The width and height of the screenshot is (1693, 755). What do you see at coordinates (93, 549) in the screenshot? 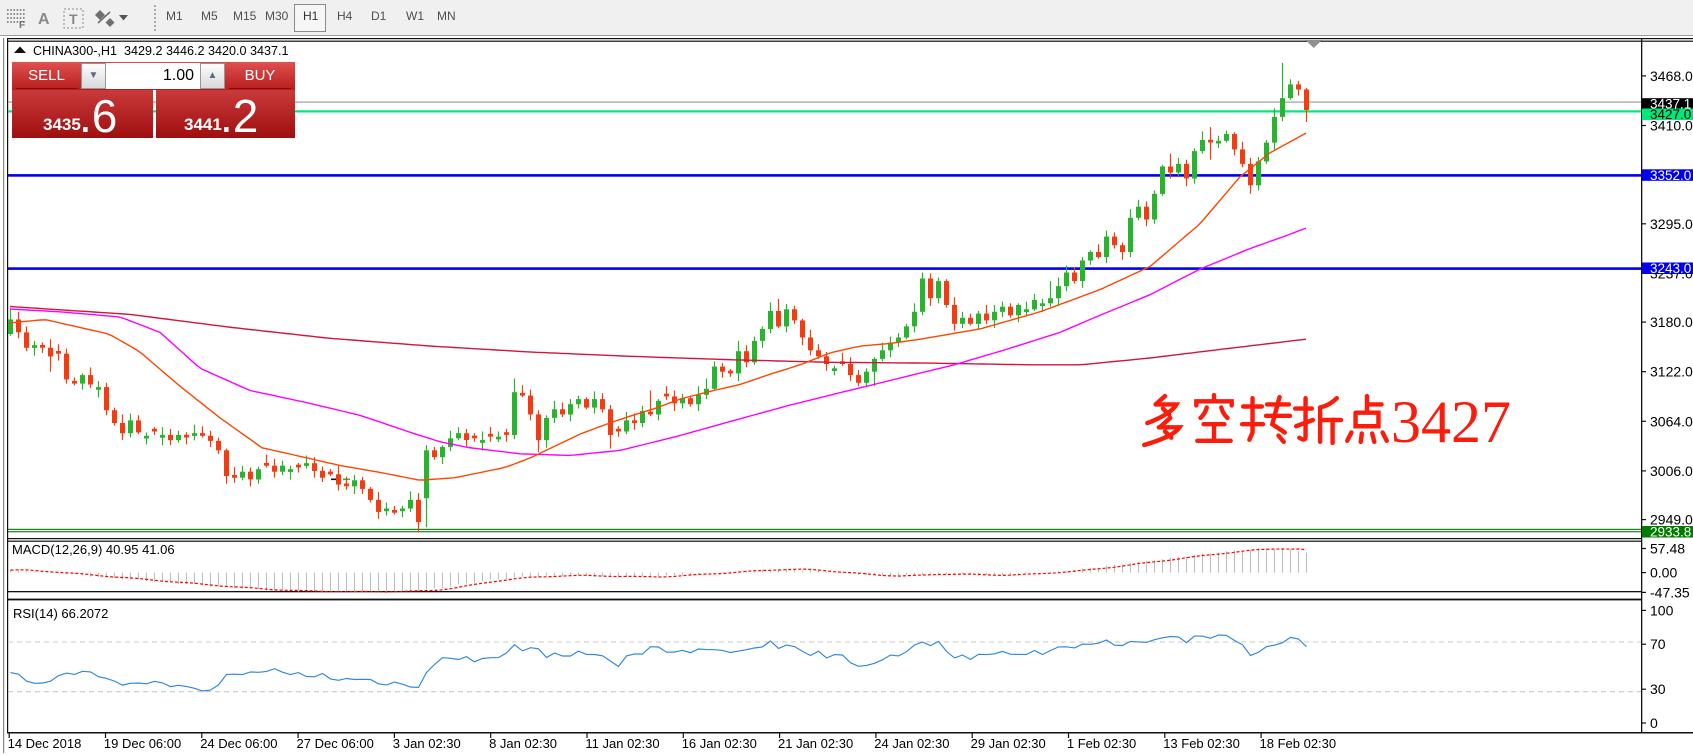
I see `svg-text: MACD(12,26,9) 40.95 41.06` at bounding box center [93, 549].